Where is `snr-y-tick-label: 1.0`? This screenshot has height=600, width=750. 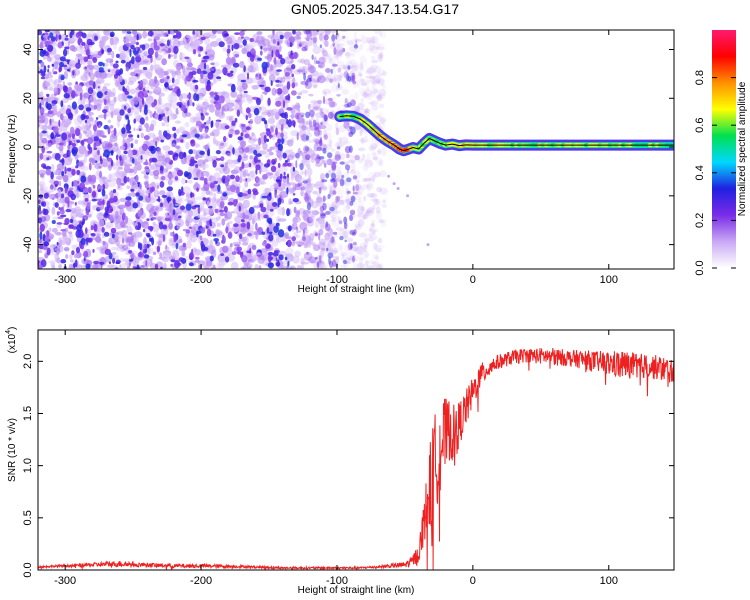
snr-y-tick-label: 1.0 is located at coordinates (28, 465).